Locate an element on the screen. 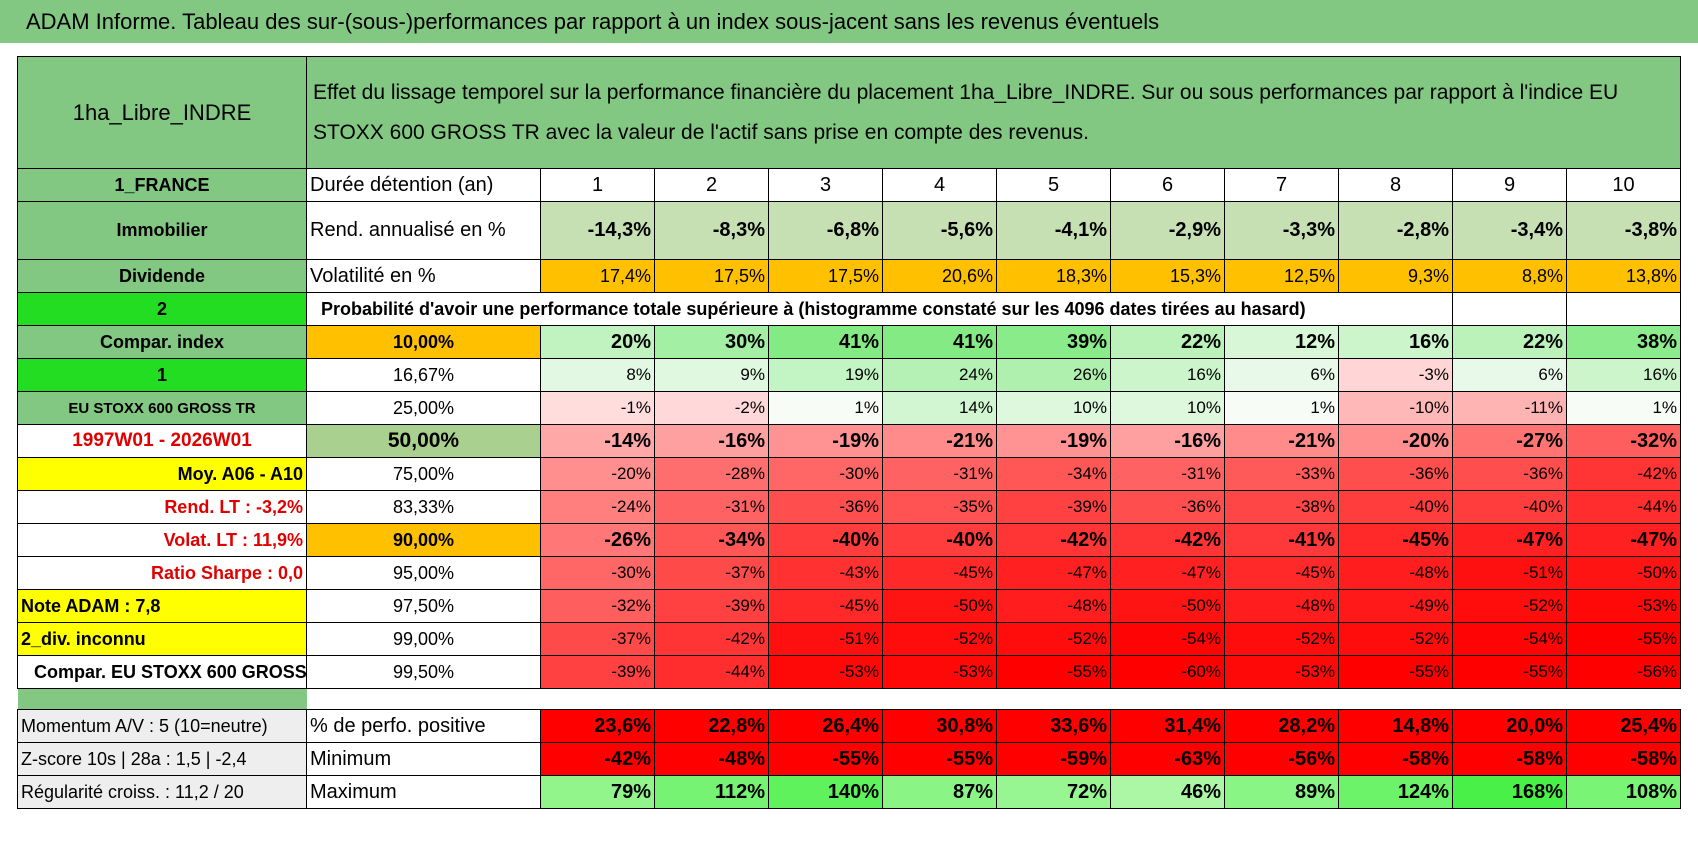 This screenshot has height=848, width=1698. row-label: Compar. EU STOXX 600 GROSS TR is located at coordinates (162, 672).